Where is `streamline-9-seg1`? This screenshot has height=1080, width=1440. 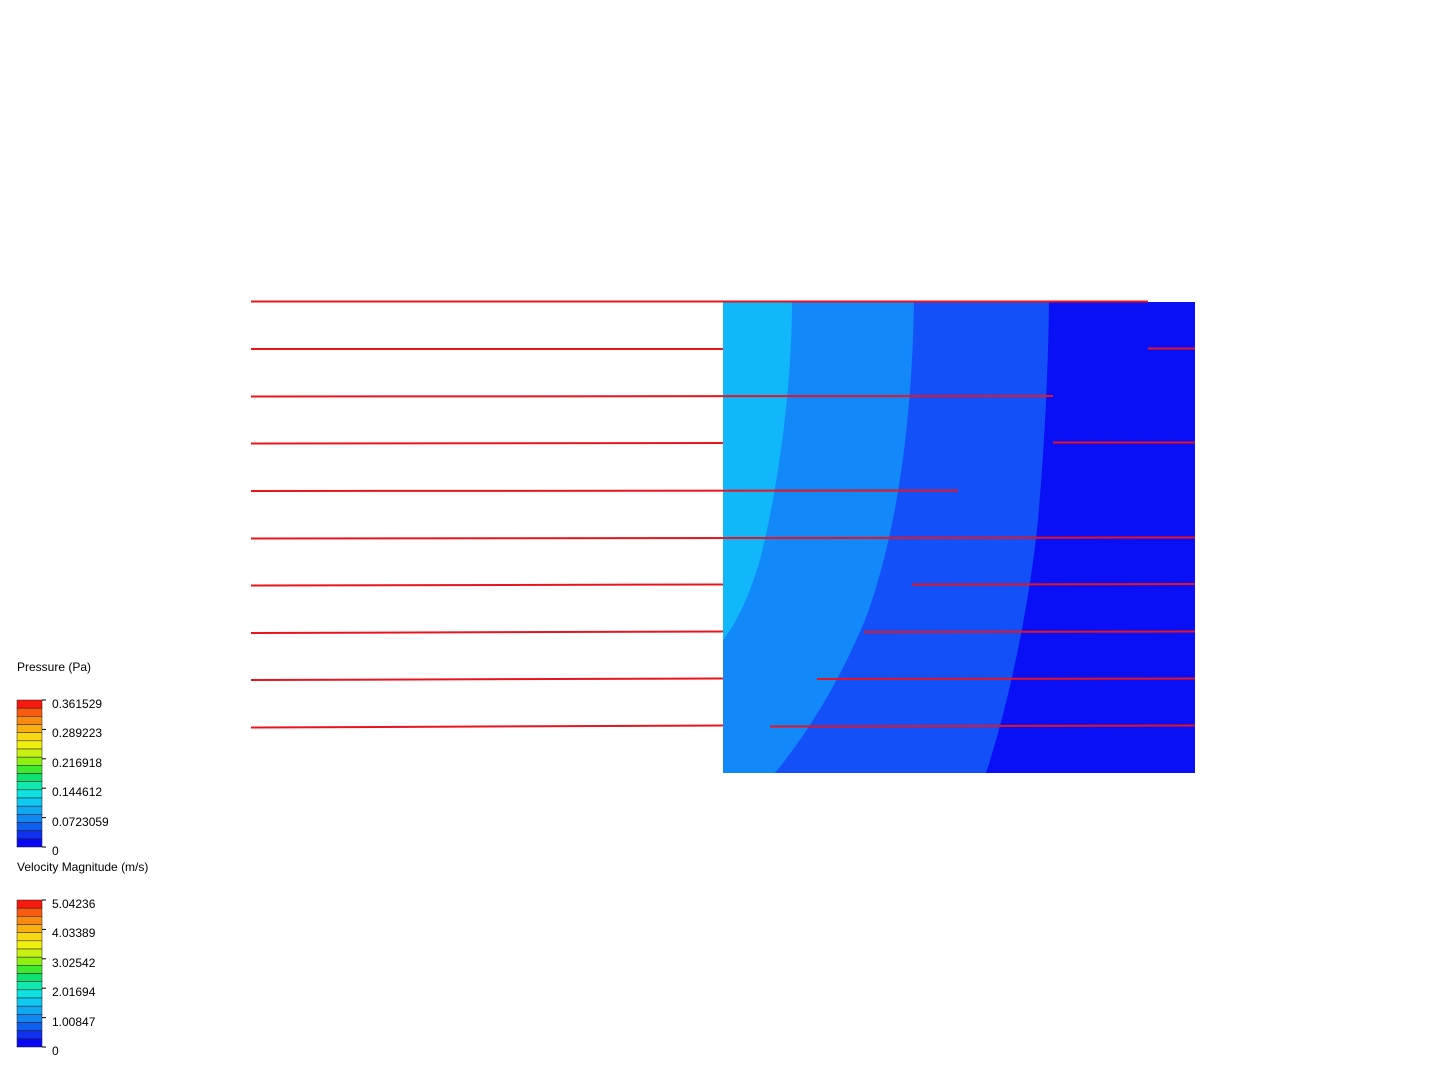 streamline-9-seg1 is located at coordinates (487, 679).